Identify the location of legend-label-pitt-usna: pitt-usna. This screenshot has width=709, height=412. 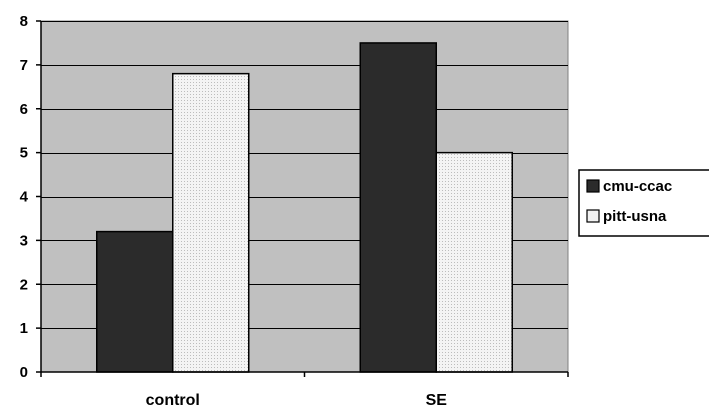
(635, 216).